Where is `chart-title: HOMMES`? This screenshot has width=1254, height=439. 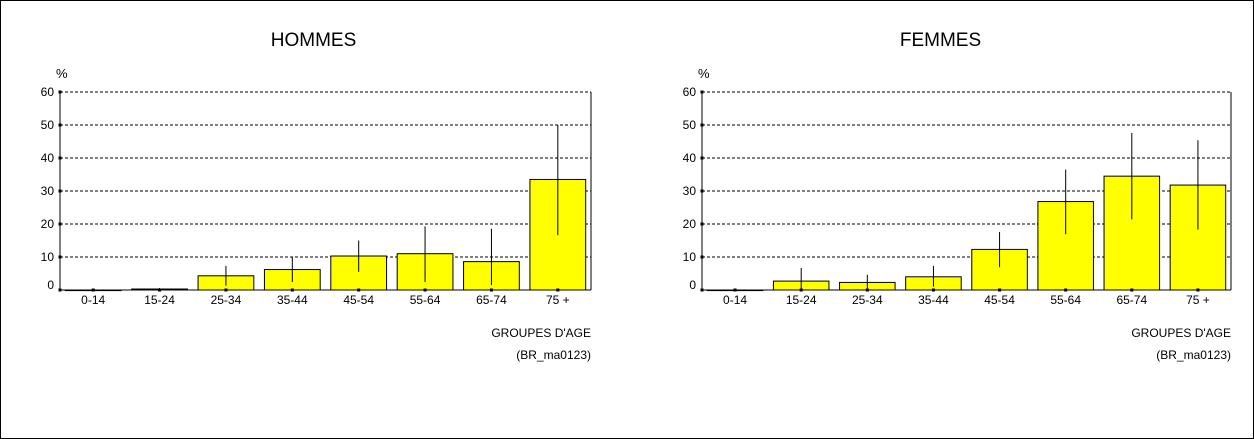
chart-title: HOMMES is located at coordinates (313, 40).